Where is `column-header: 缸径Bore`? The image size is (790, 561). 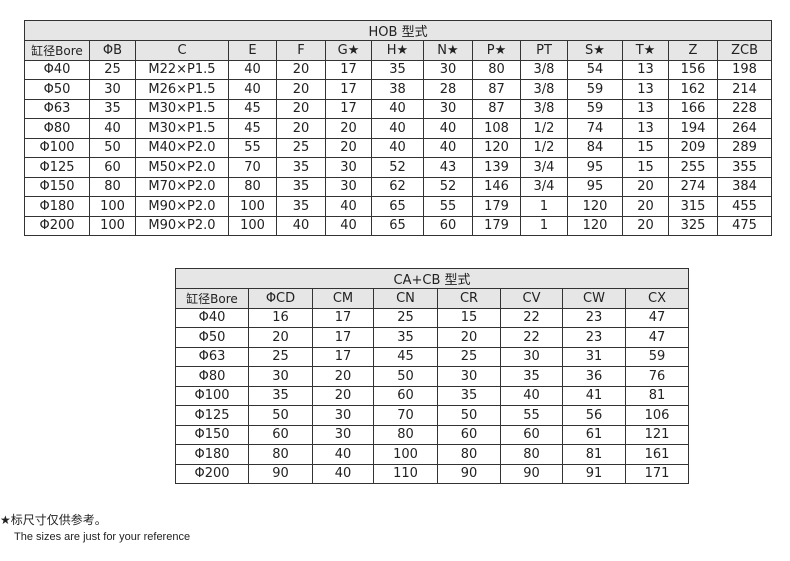
column-header: 缸径Bore is located at coordinates (57, 50).